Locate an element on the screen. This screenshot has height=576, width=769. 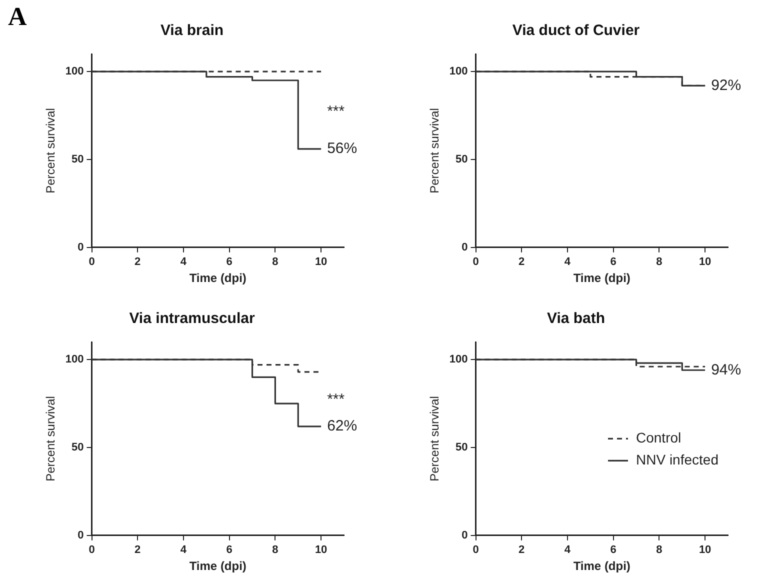
chart-title: Via bath is located at coordinates (576, 319).